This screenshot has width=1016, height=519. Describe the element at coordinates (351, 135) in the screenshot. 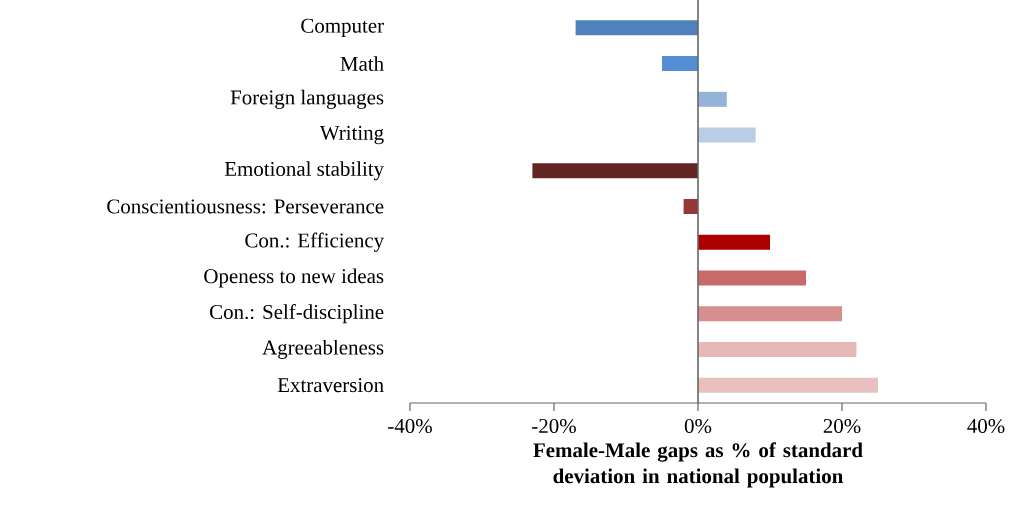

I see `y-tick-label: Writing` at that location.